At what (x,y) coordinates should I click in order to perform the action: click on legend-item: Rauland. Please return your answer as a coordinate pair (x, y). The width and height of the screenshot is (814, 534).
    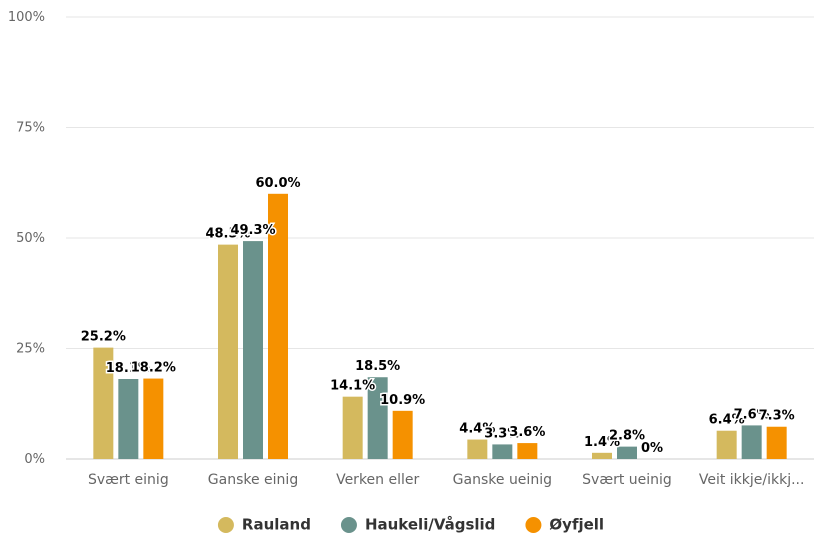
    Looking at the image, I should click on (264, 525).